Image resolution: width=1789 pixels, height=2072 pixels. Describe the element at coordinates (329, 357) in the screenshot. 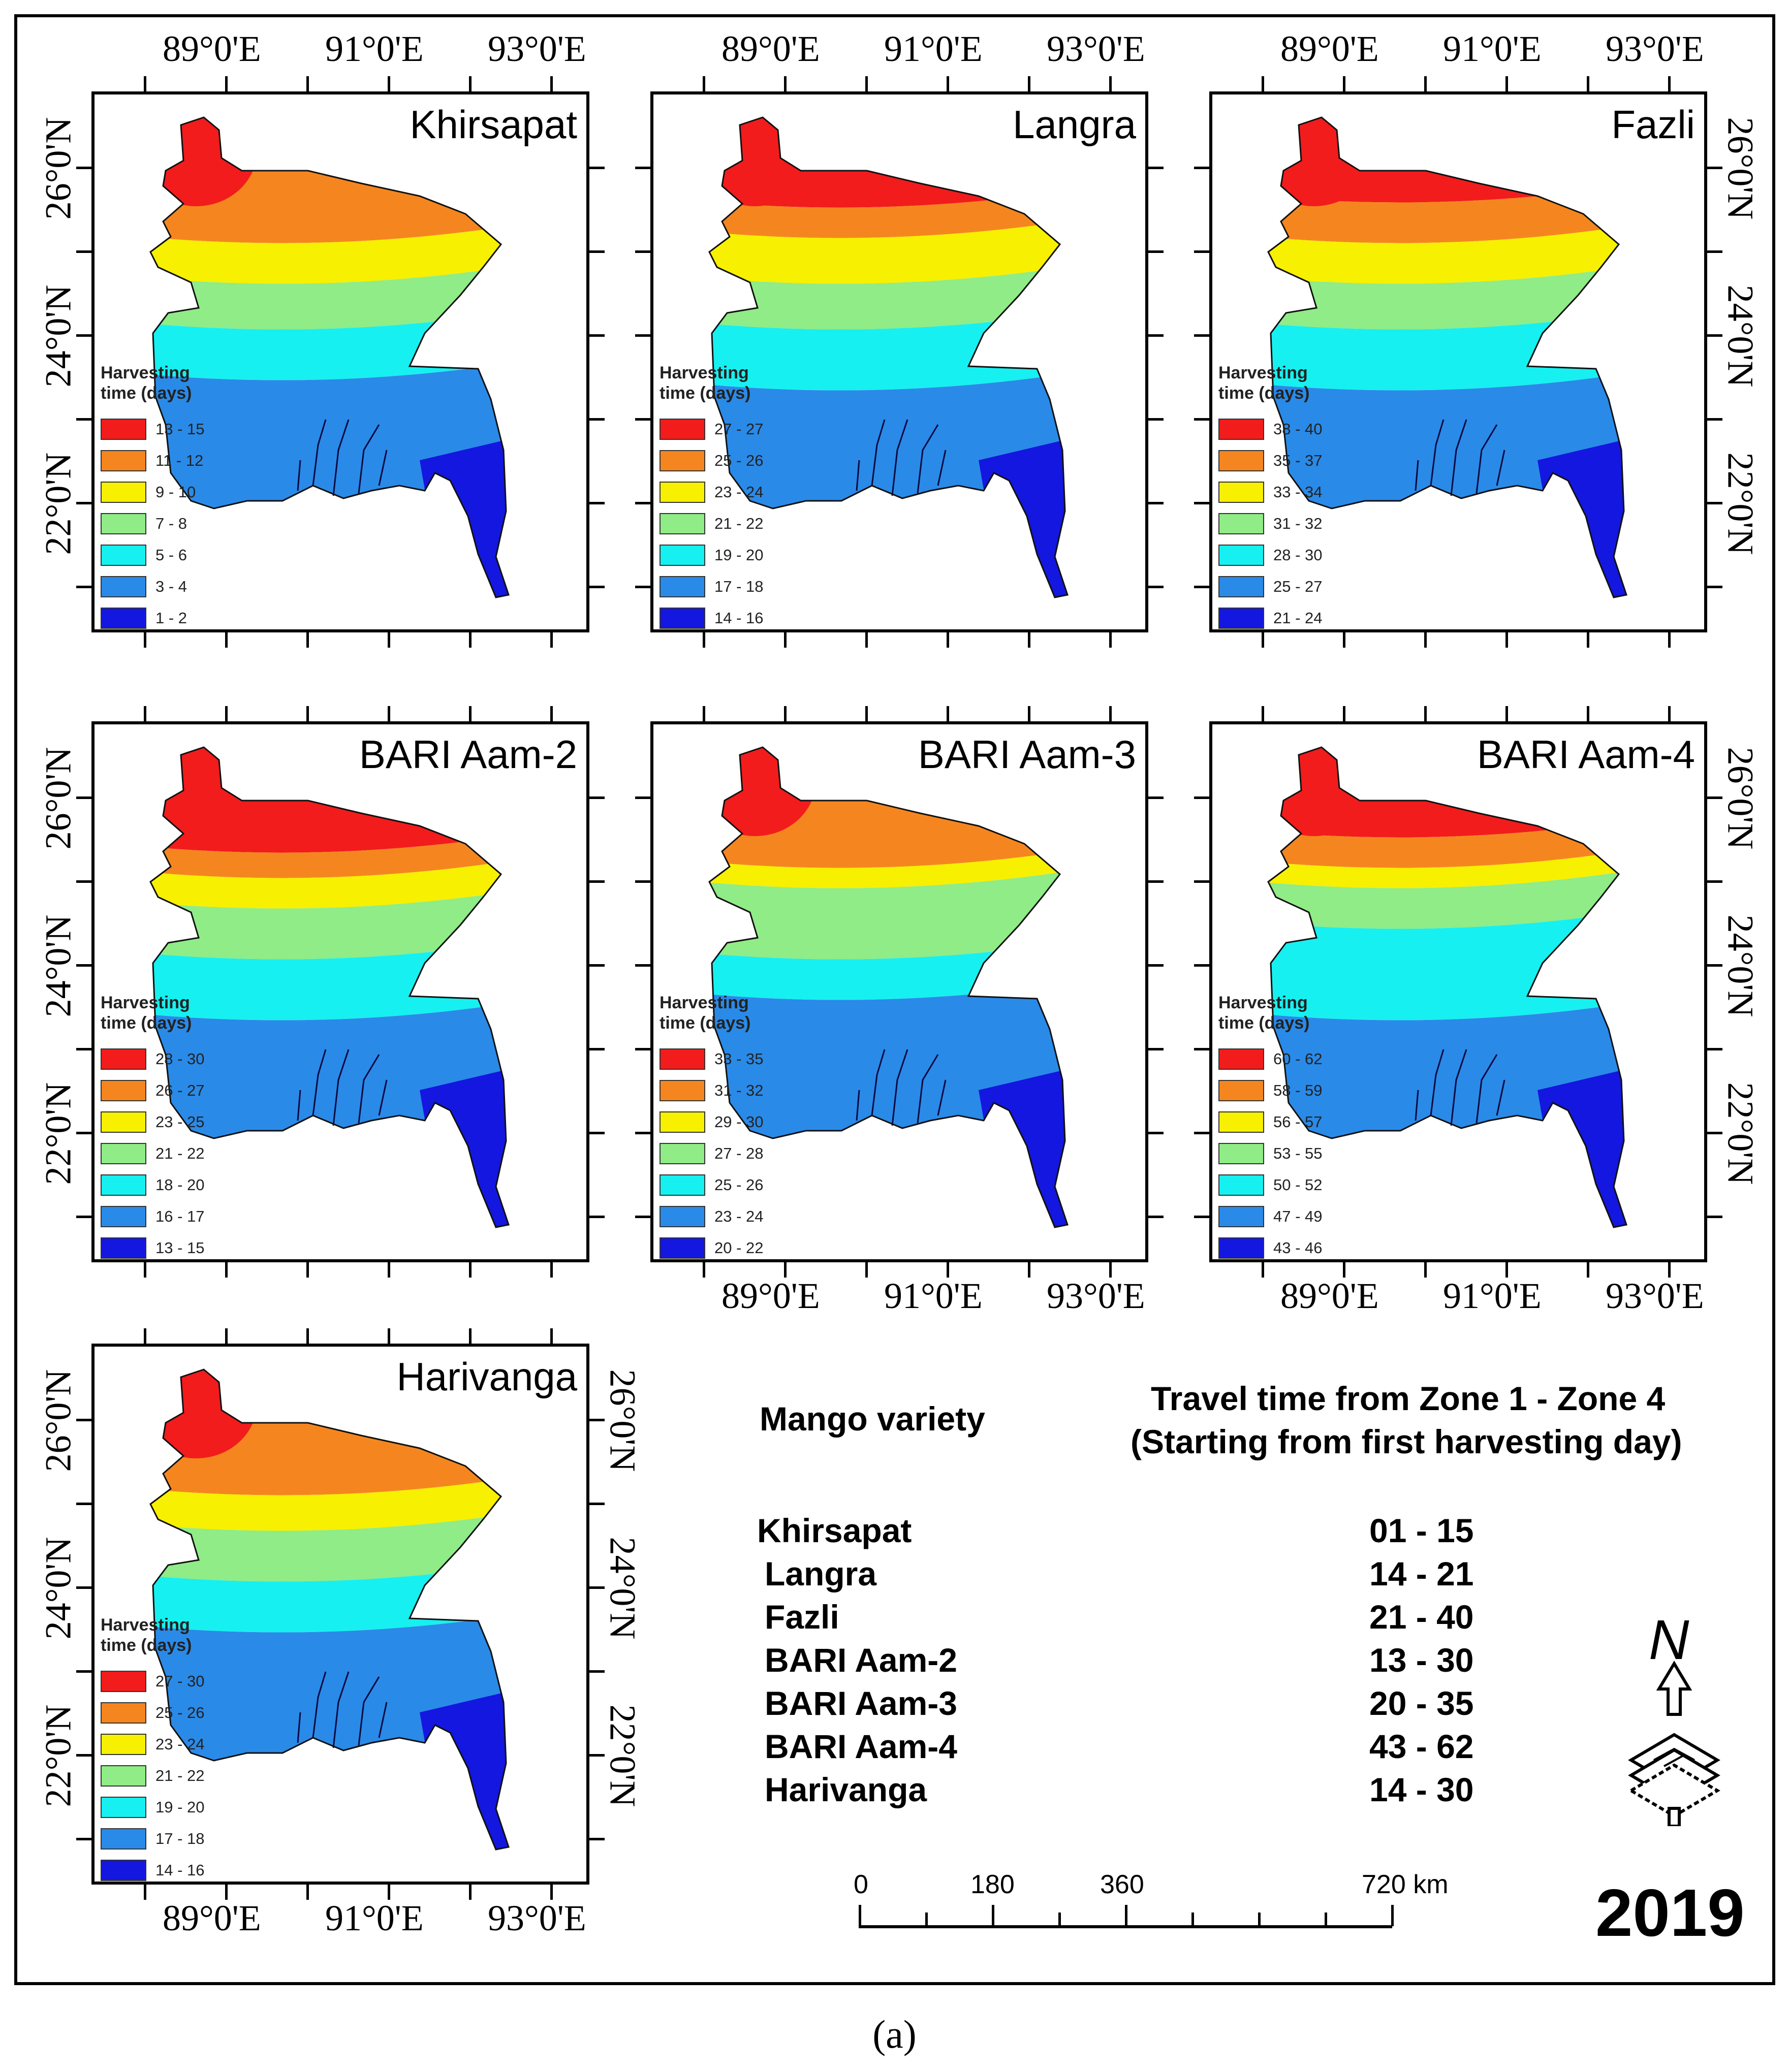

I see `country-outline` at that location.